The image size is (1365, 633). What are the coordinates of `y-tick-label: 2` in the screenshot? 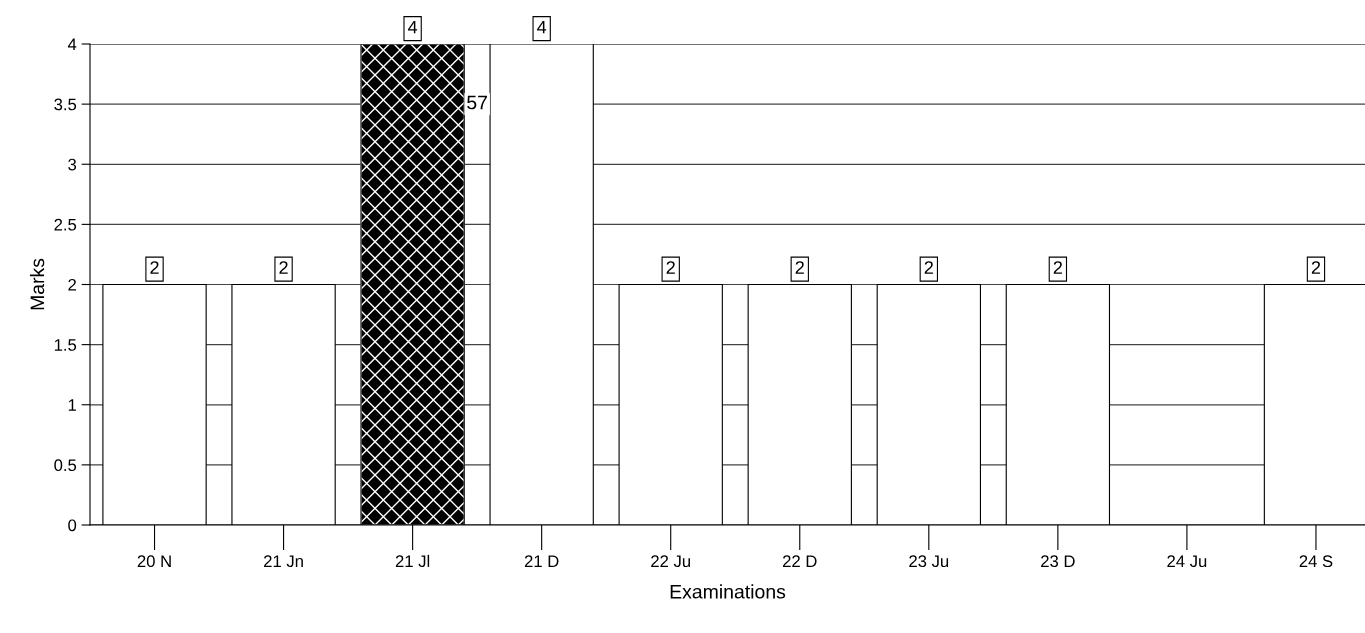 It's located at (72, 284).